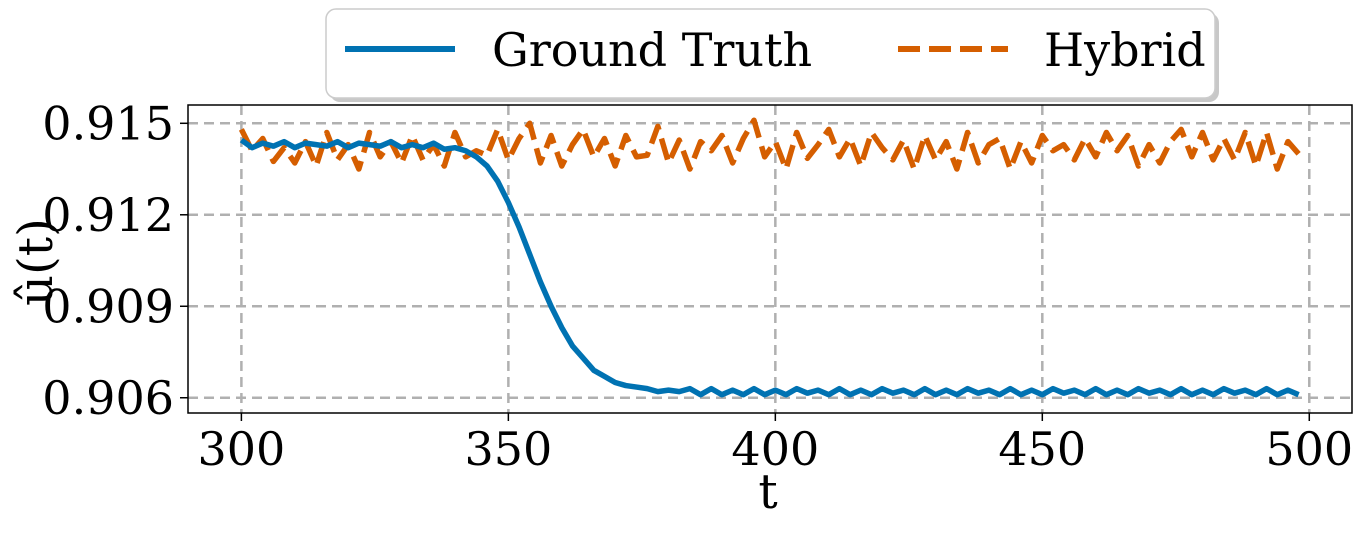 This screenshot has width=1361, height=533. I want to click on legend-label-hybrid: Hybrid, so click(1125, 50).